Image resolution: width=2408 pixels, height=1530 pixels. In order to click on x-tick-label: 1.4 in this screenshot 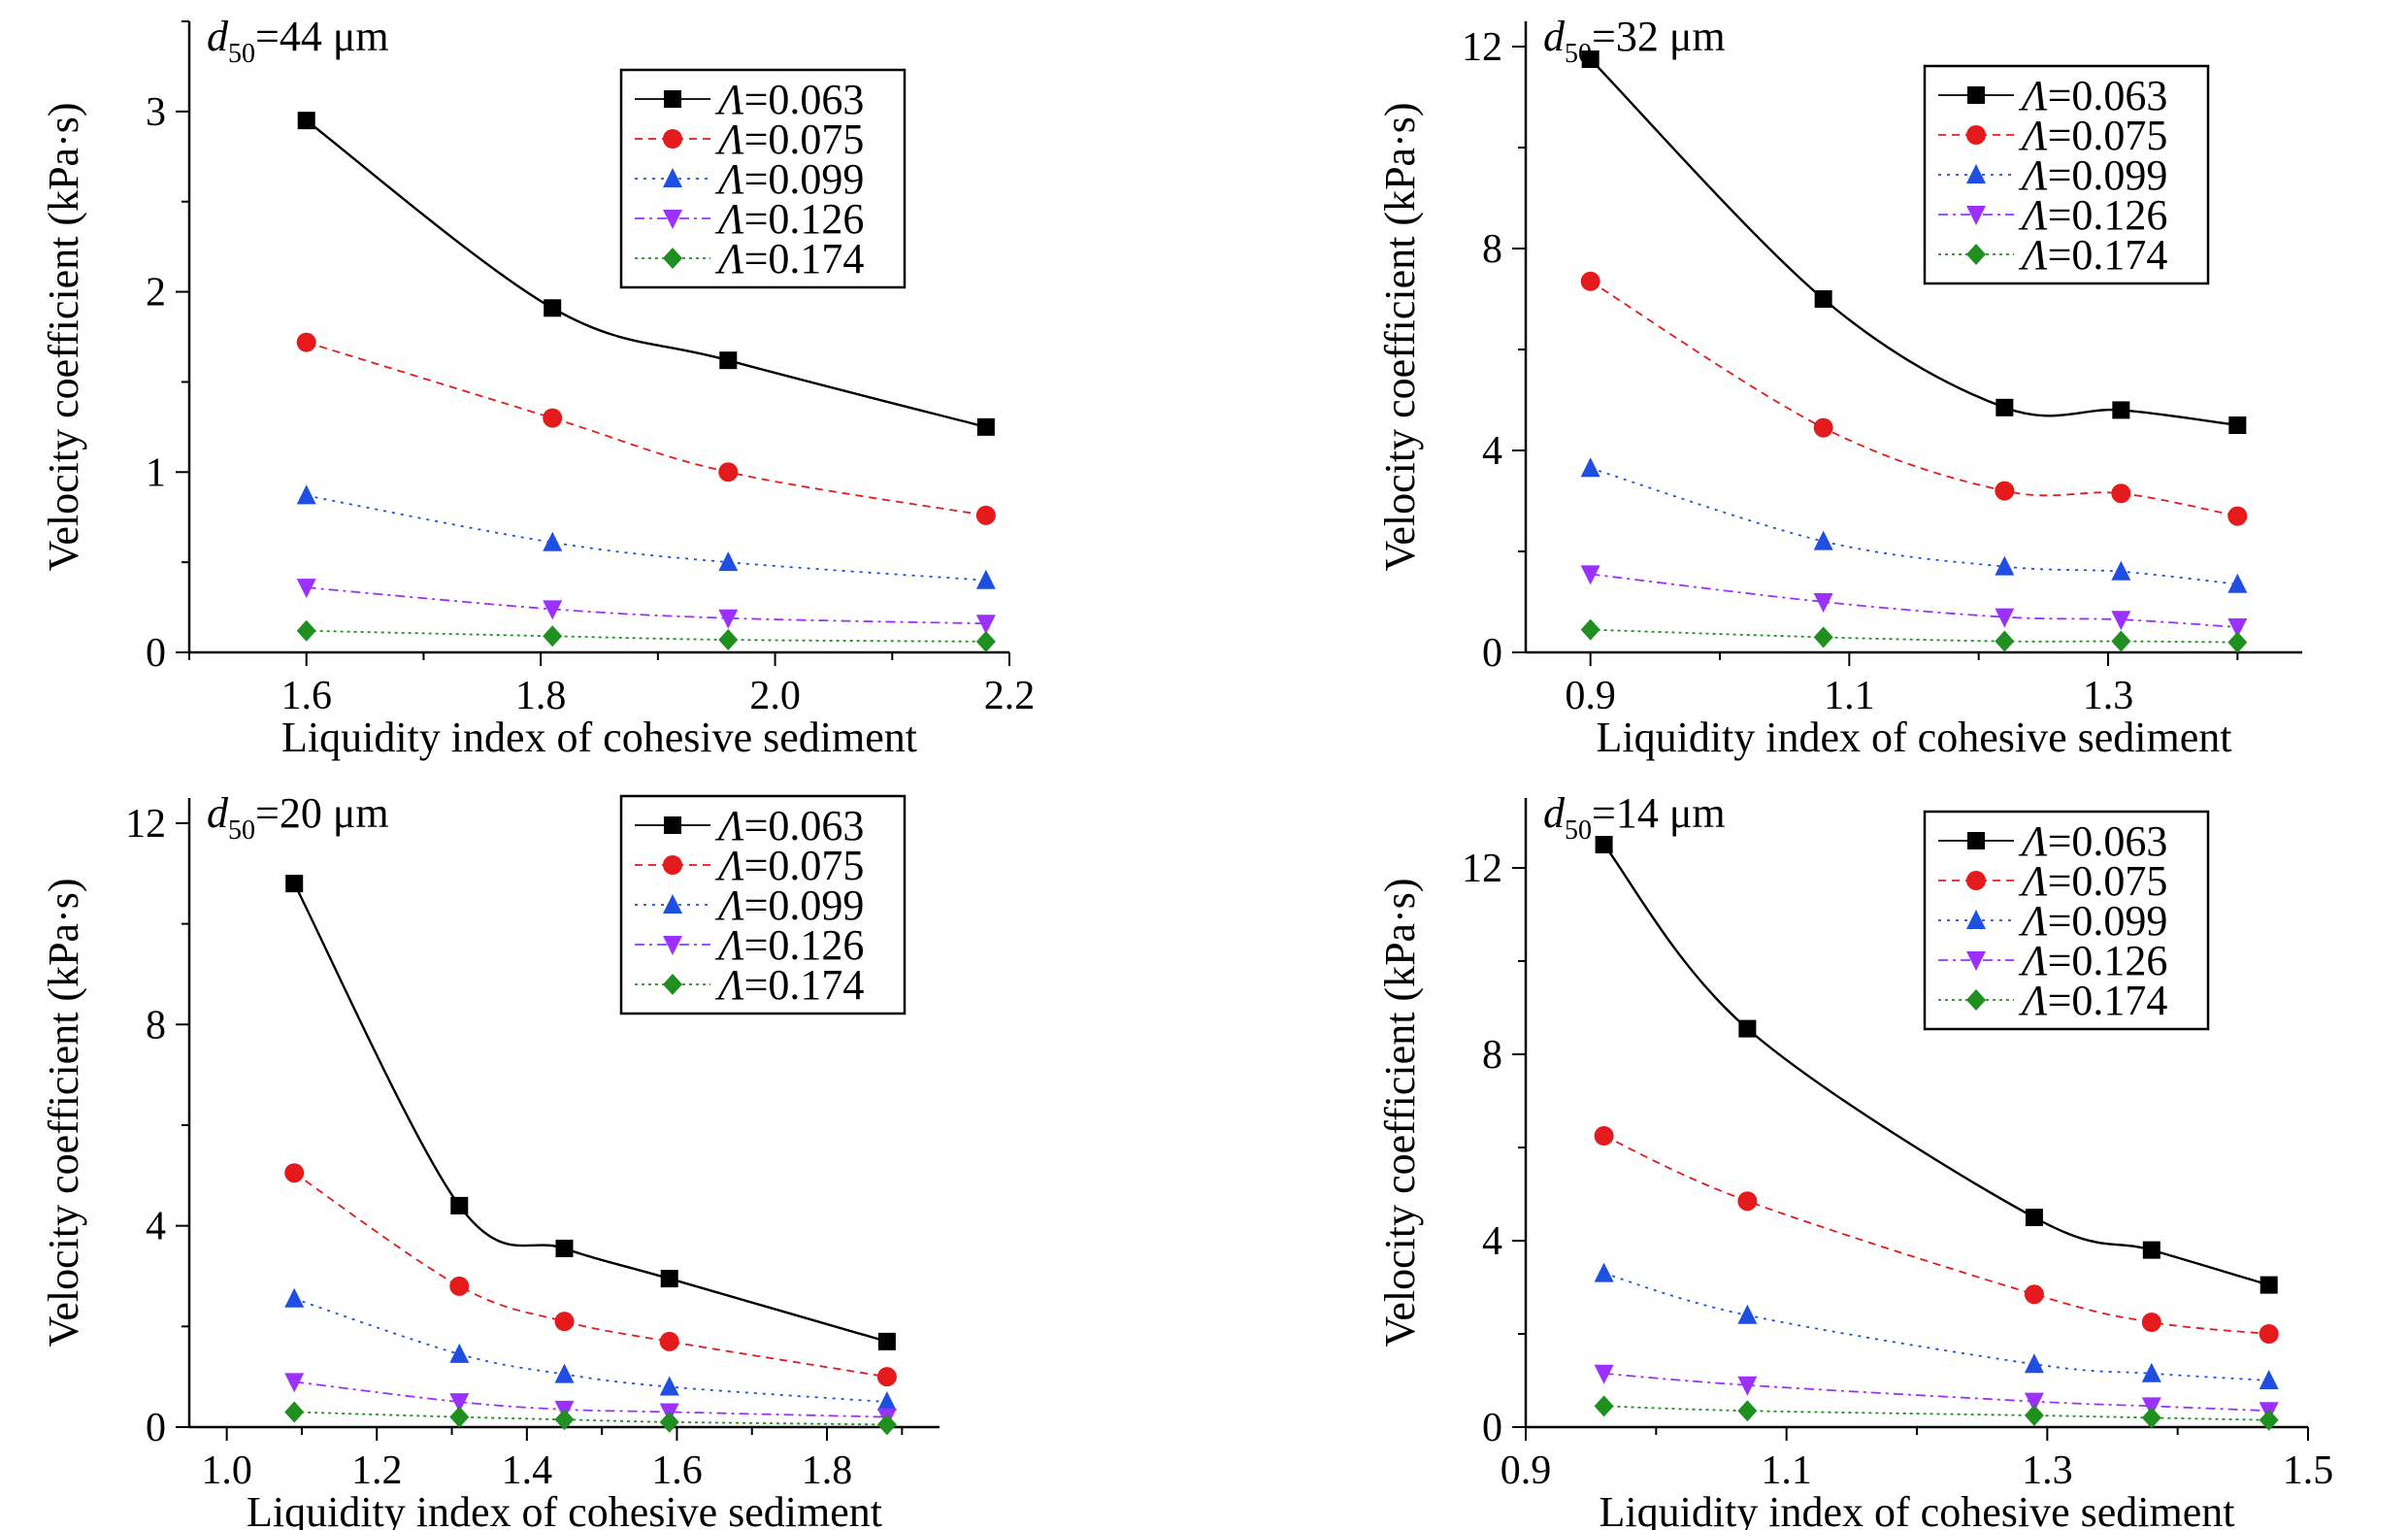, I will do `click(527, 1470)`.